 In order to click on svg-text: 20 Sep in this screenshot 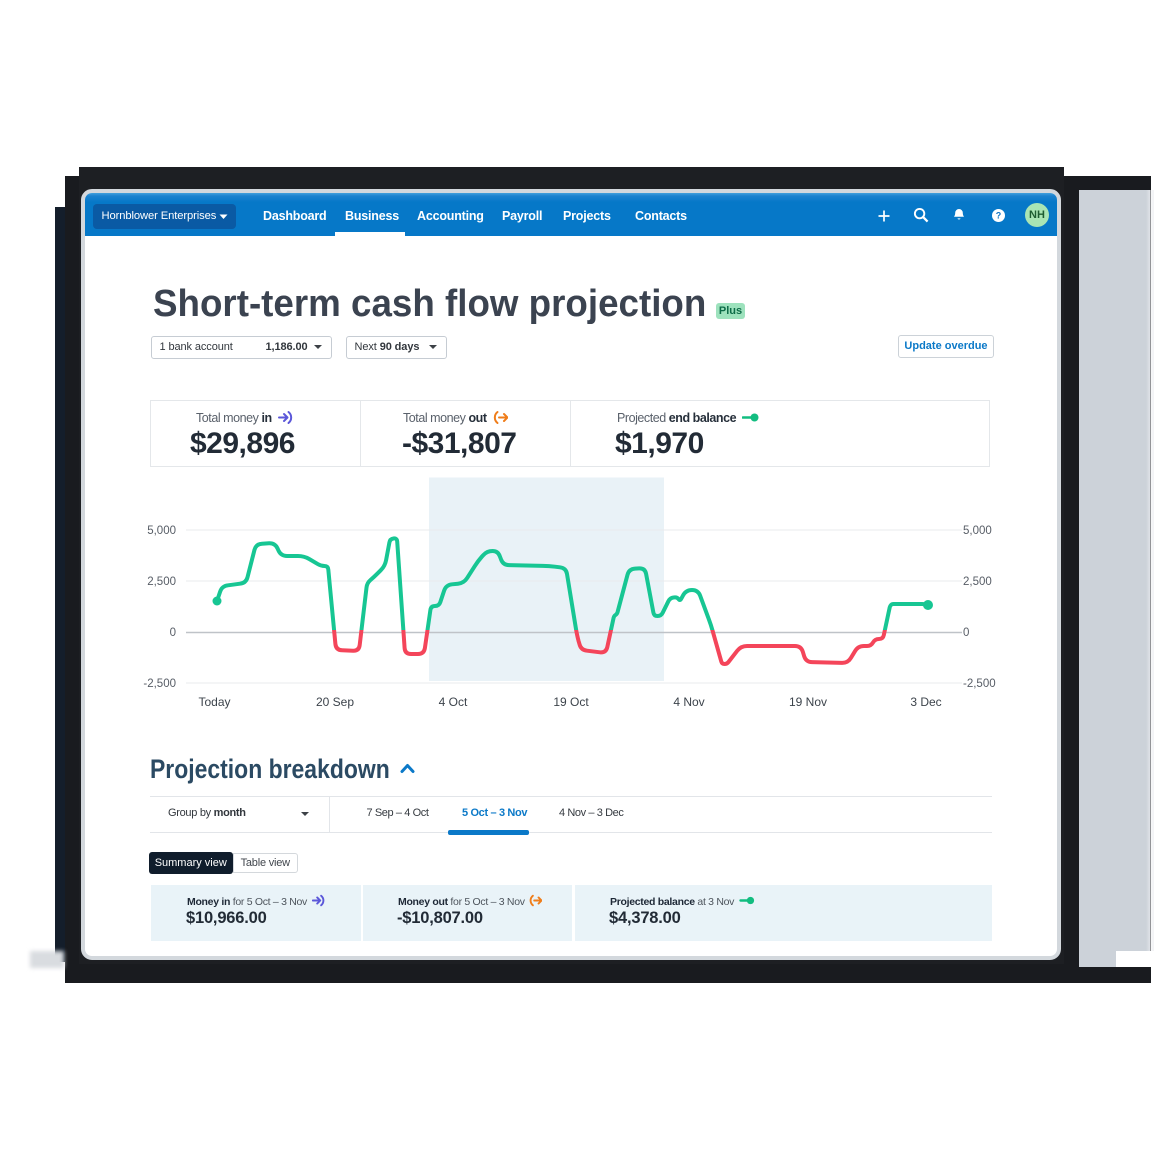, I will do `click(335, 702)`.